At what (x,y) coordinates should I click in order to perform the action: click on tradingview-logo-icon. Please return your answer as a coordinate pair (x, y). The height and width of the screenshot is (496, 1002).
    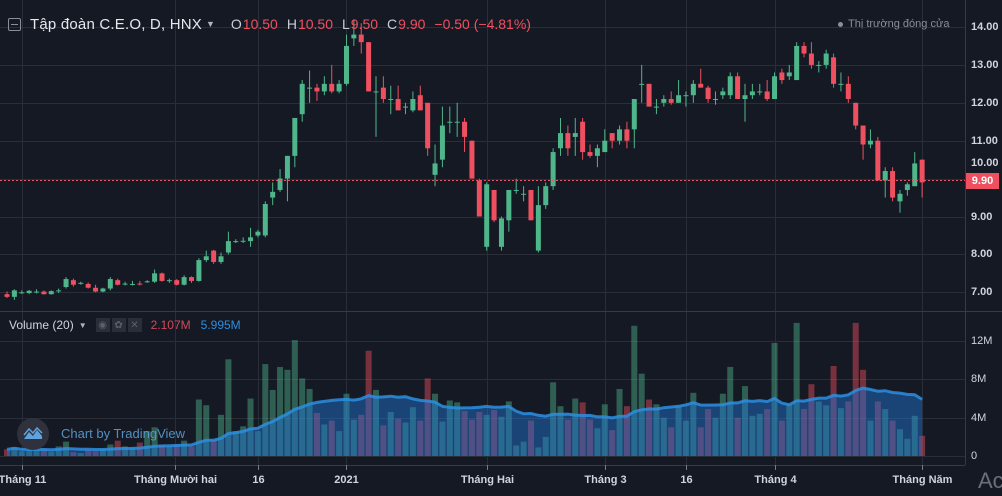
    Looking at the image, I should click on (33, 434).